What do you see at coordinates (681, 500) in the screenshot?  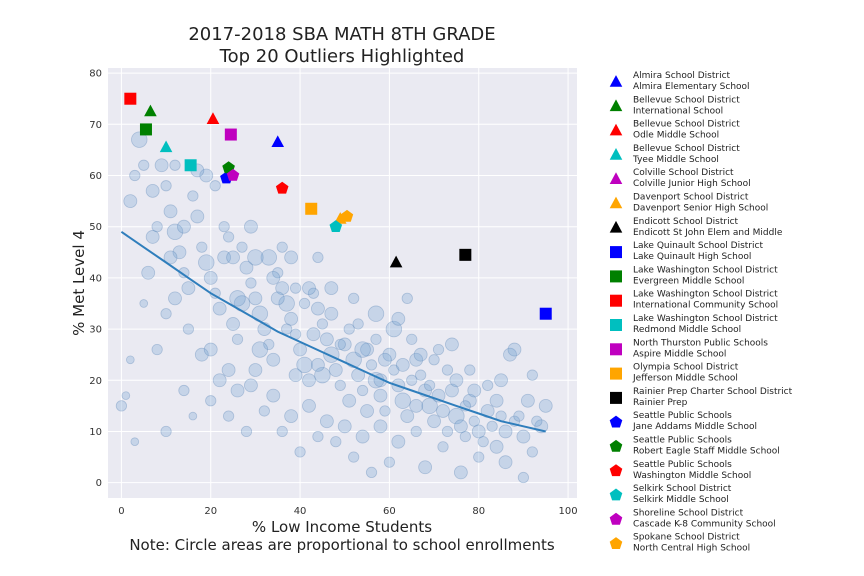 I see `legend-school: Selkirk Middle School` at bounding box center [681, 500].